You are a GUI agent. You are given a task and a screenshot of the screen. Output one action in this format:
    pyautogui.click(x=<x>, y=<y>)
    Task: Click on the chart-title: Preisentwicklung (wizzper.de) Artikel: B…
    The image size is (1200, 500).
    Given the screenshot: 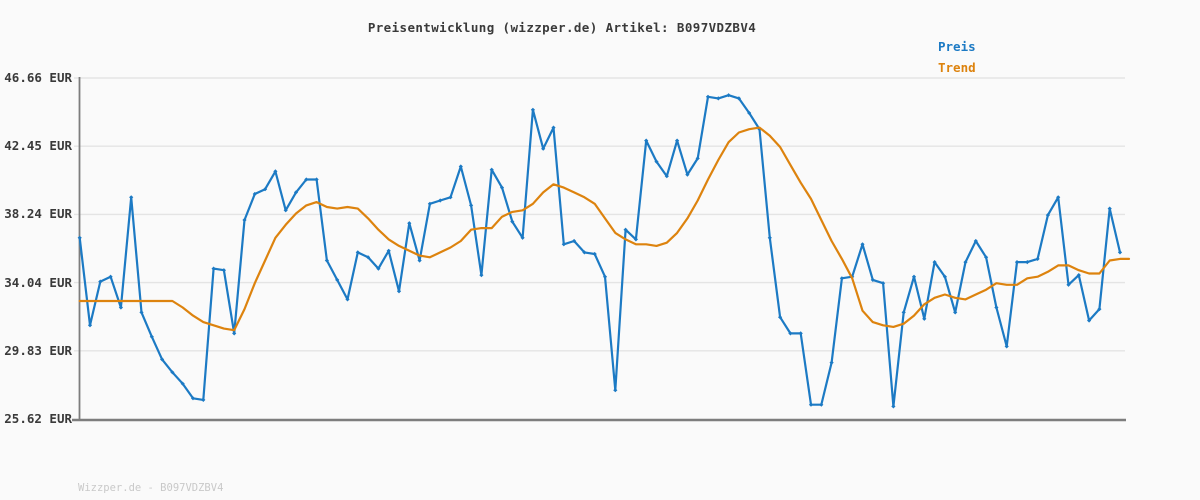 What is the action you would take?
    pyautogui.click(x=562, y=27)
    